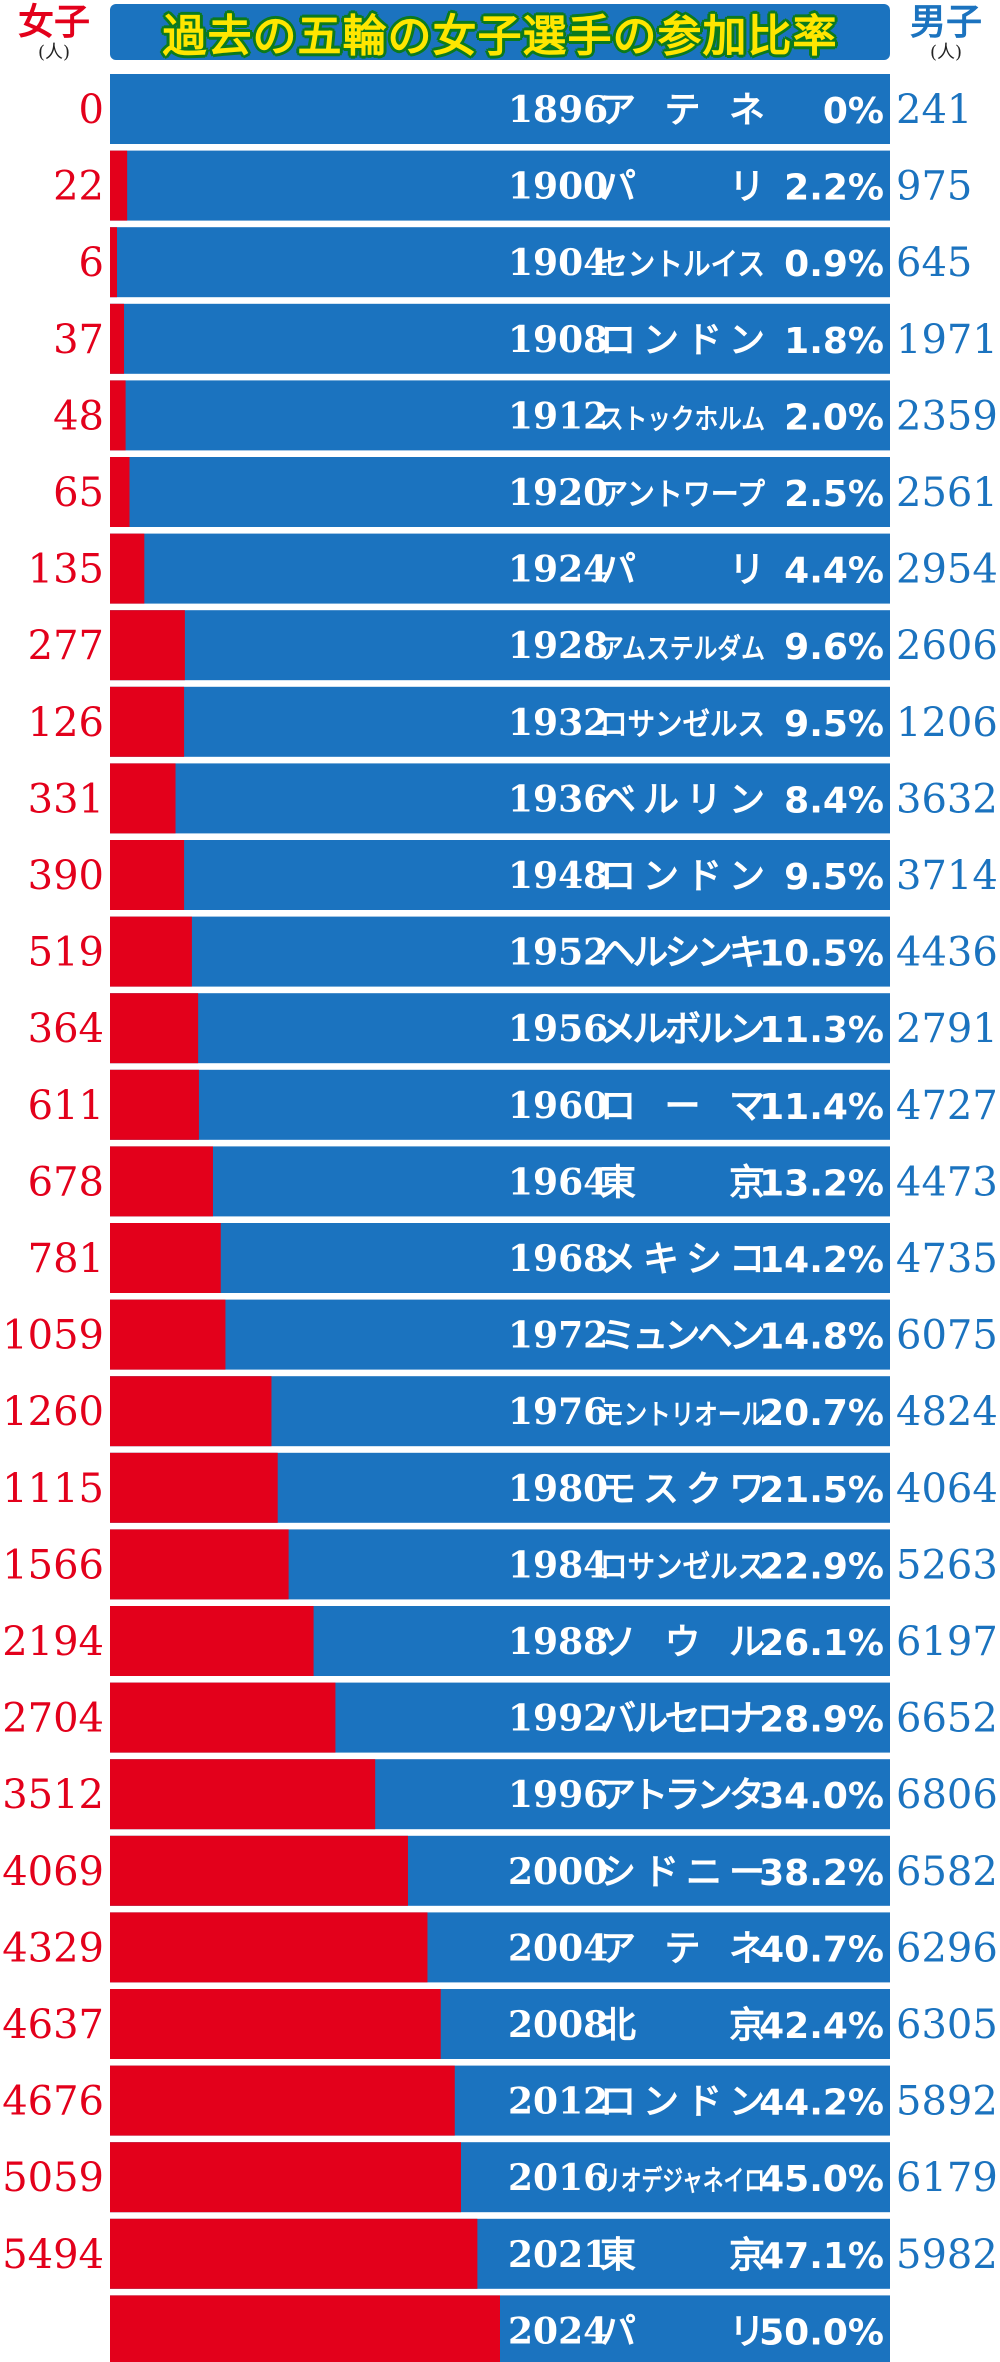  Describe the element at coordinates (947, 2255) in the screenshot. I see `male-count-2021: 5982` at that location.